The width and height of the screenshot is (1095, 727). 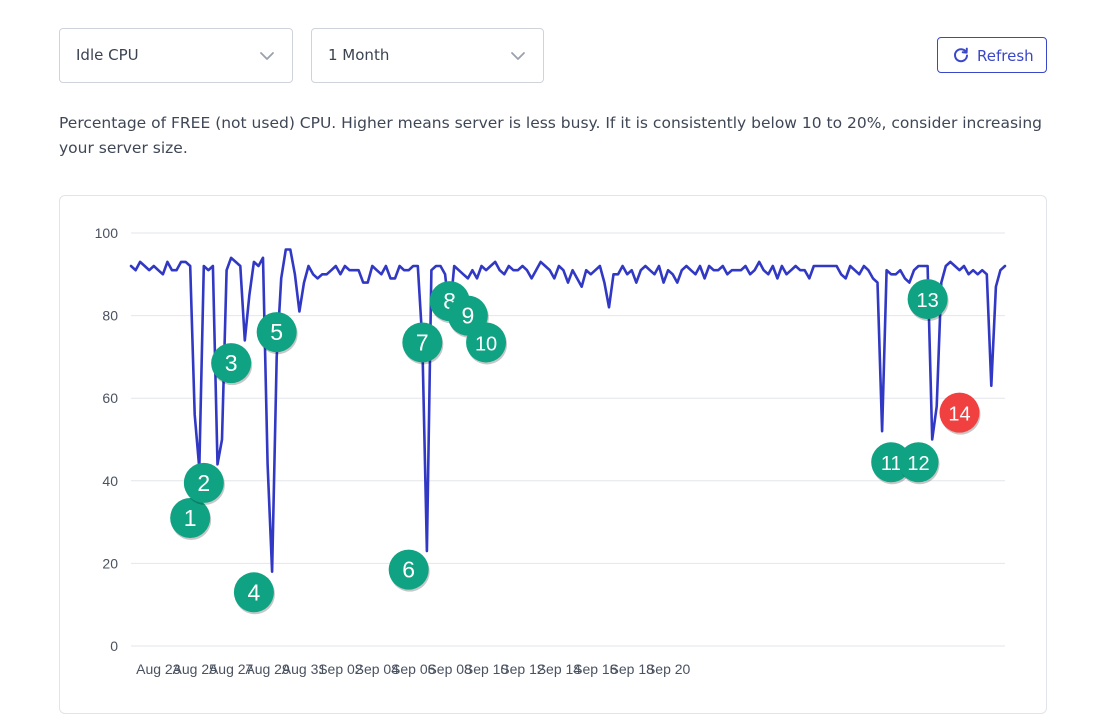 What do you see at coordinates (191, 518) in the screenshot?
I see `annotation-marker: 1` at bounding box center [191, 518].